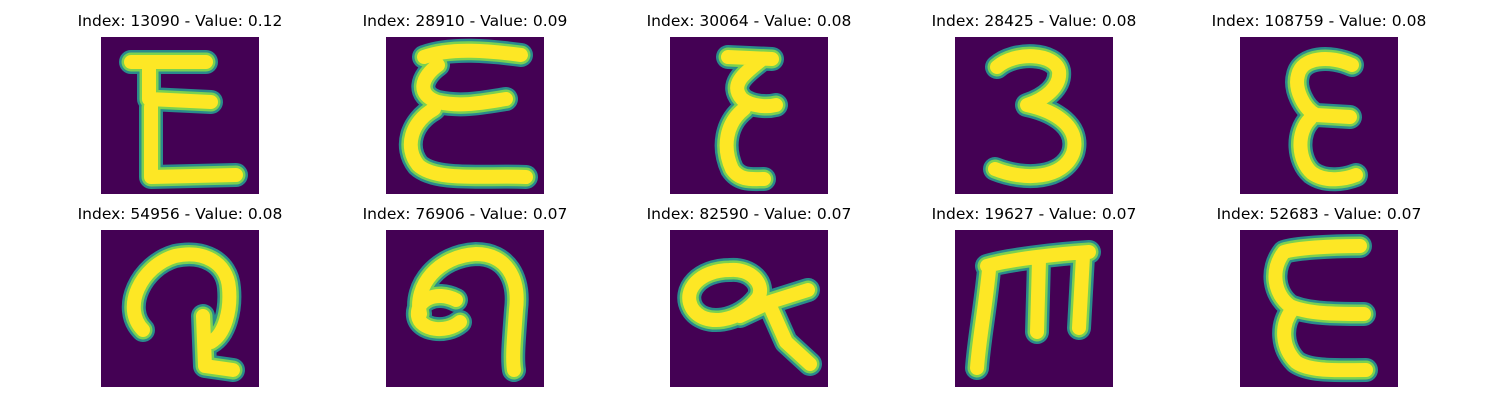 Image resolution: width=1500 pixels, height=400 pixels. I want to click on glyph-image-e-wavy, so click(465, 115).